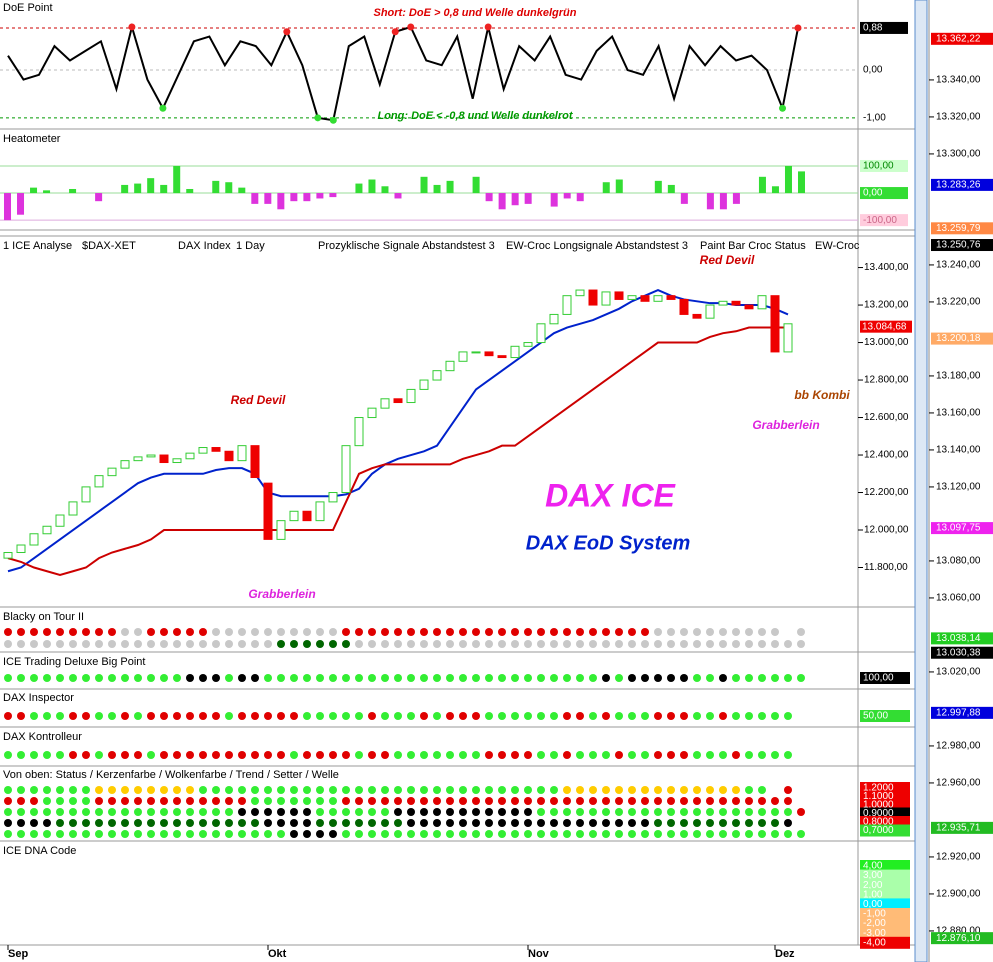 Image resolution: width=993 pixels, height=962 pixels. What do you see at coordinates (878, 813) in the screenshot?
I see `value-label: 0,9000` at bounding box center [878, 813].